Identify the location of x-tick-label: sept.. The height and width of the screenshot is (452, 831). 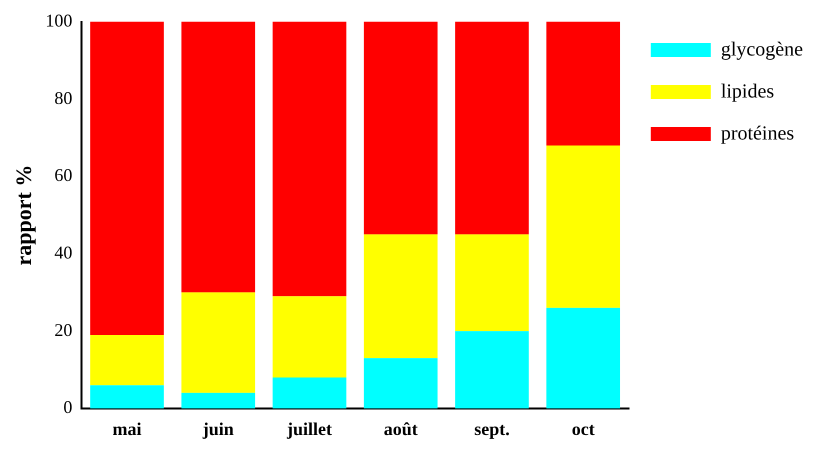
(492, 428).